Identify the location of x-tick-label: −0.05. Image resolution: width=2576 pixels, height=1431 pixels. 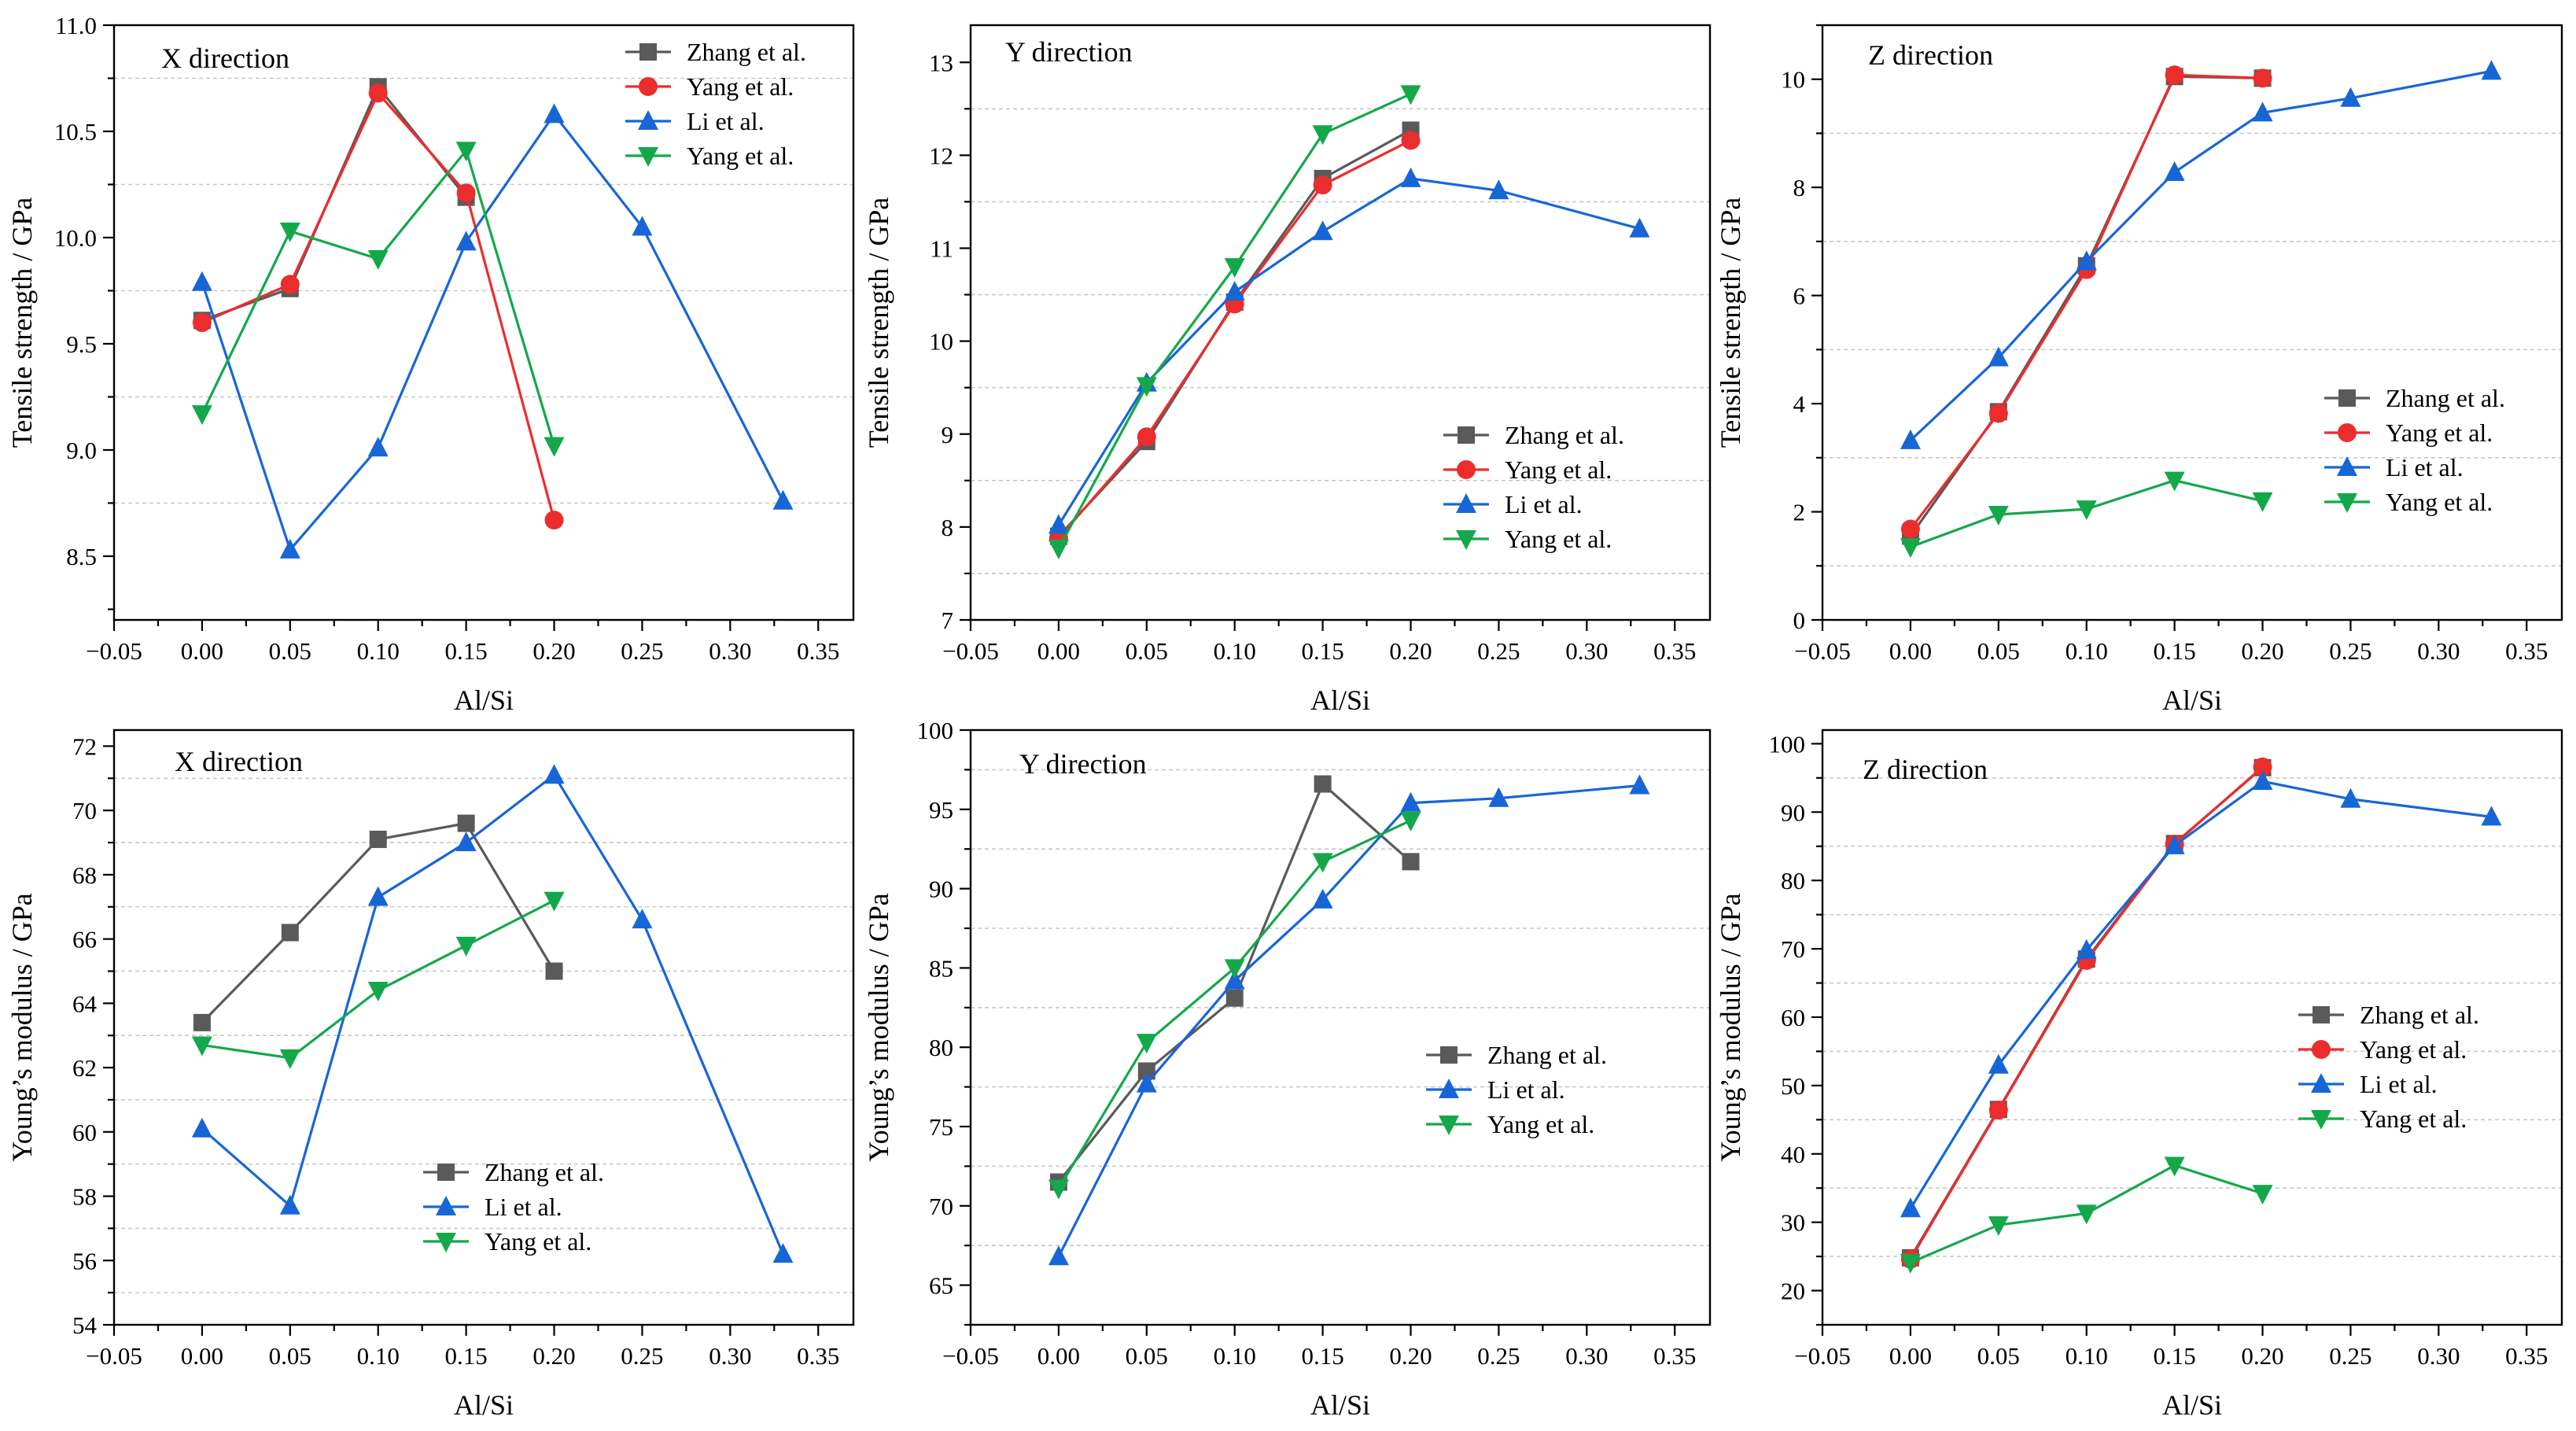
(1822, 1356).